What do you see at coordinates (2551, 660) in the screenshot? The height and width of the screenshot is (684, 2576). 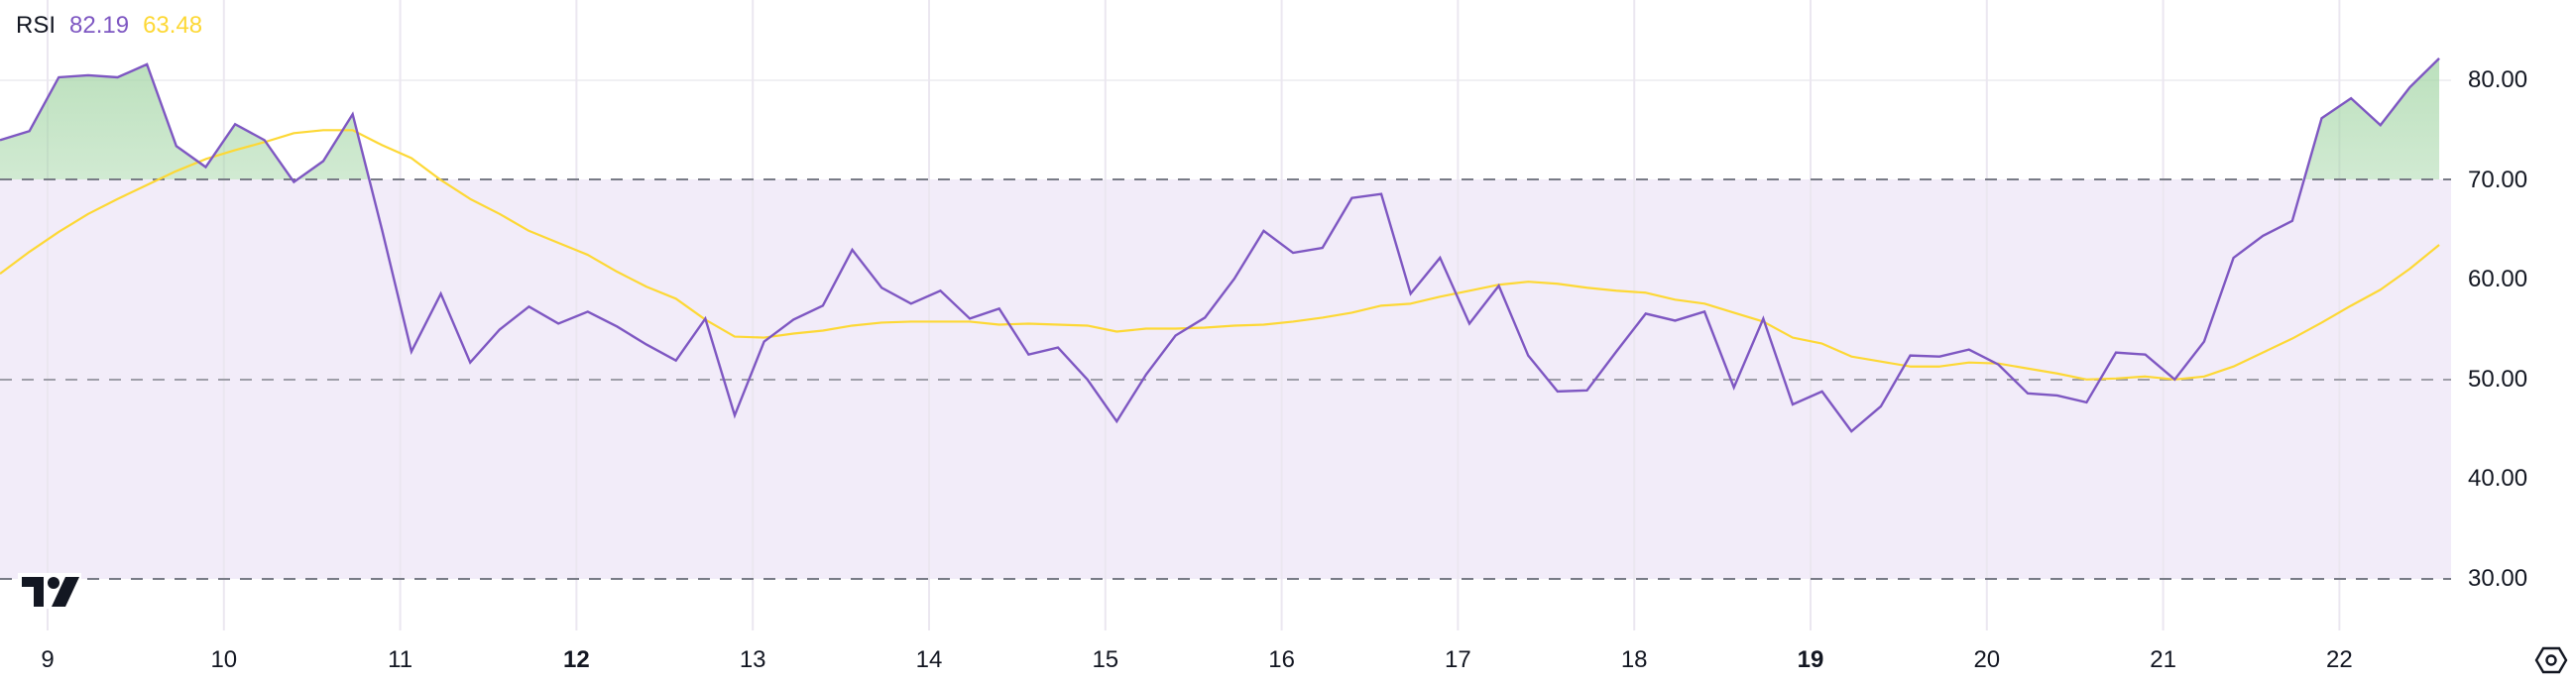 I see `settings-hexagon-icon` at bounding box center [2551, 660].